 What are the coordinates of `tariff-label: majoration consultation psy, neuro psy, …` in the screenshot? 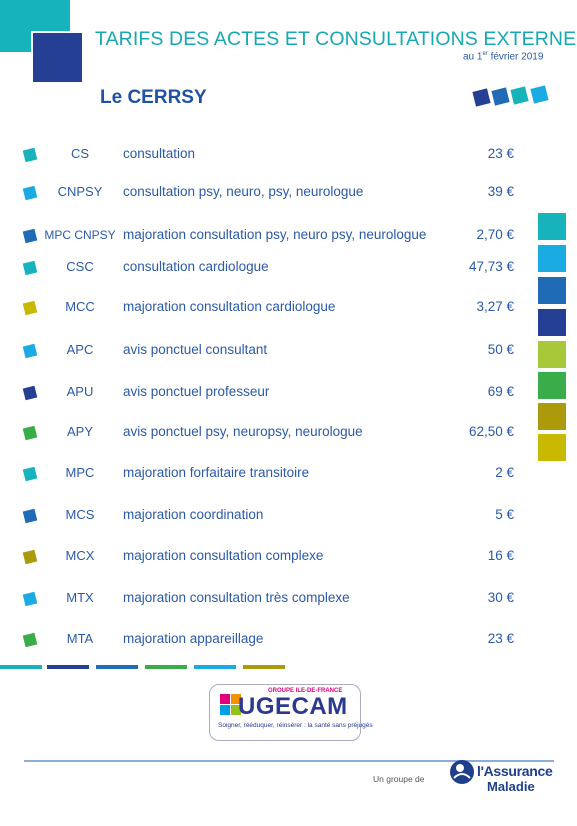 It's located at (275, 234).